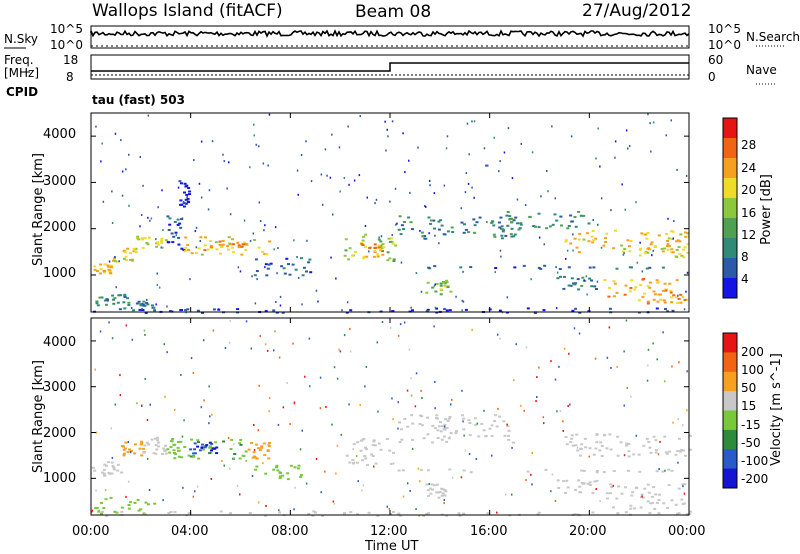 This screenshot has height=554, width=800. What do you see at coordinates (730, 188) in the screenshot?
I see `power-cbar-swatch` at bounding box center [730, 188].